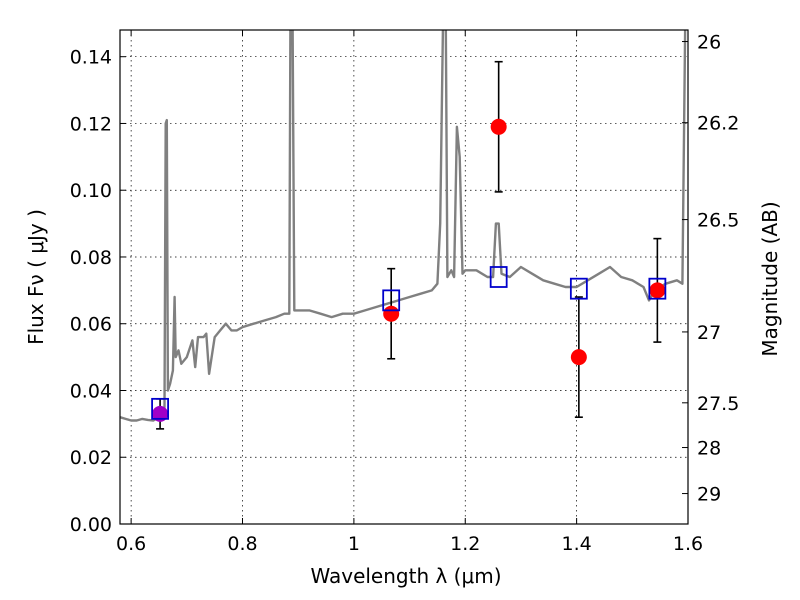  I want to click on x-tick-label: 1.6, so click(688, 544).